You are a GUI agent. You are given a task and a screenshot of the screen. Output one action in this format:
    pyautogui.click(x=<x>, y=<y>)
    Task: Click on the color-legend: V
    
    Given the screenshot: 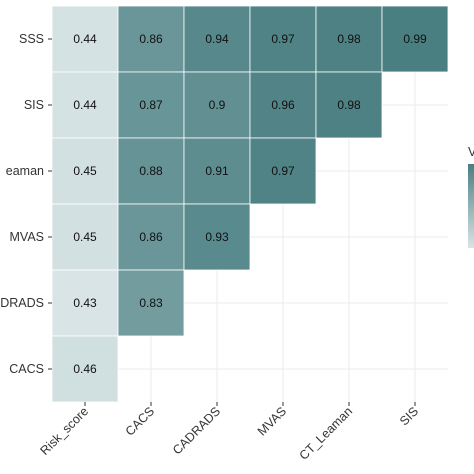 What is the action you would take?
    pyautogui.click(x=471, y=196)
    